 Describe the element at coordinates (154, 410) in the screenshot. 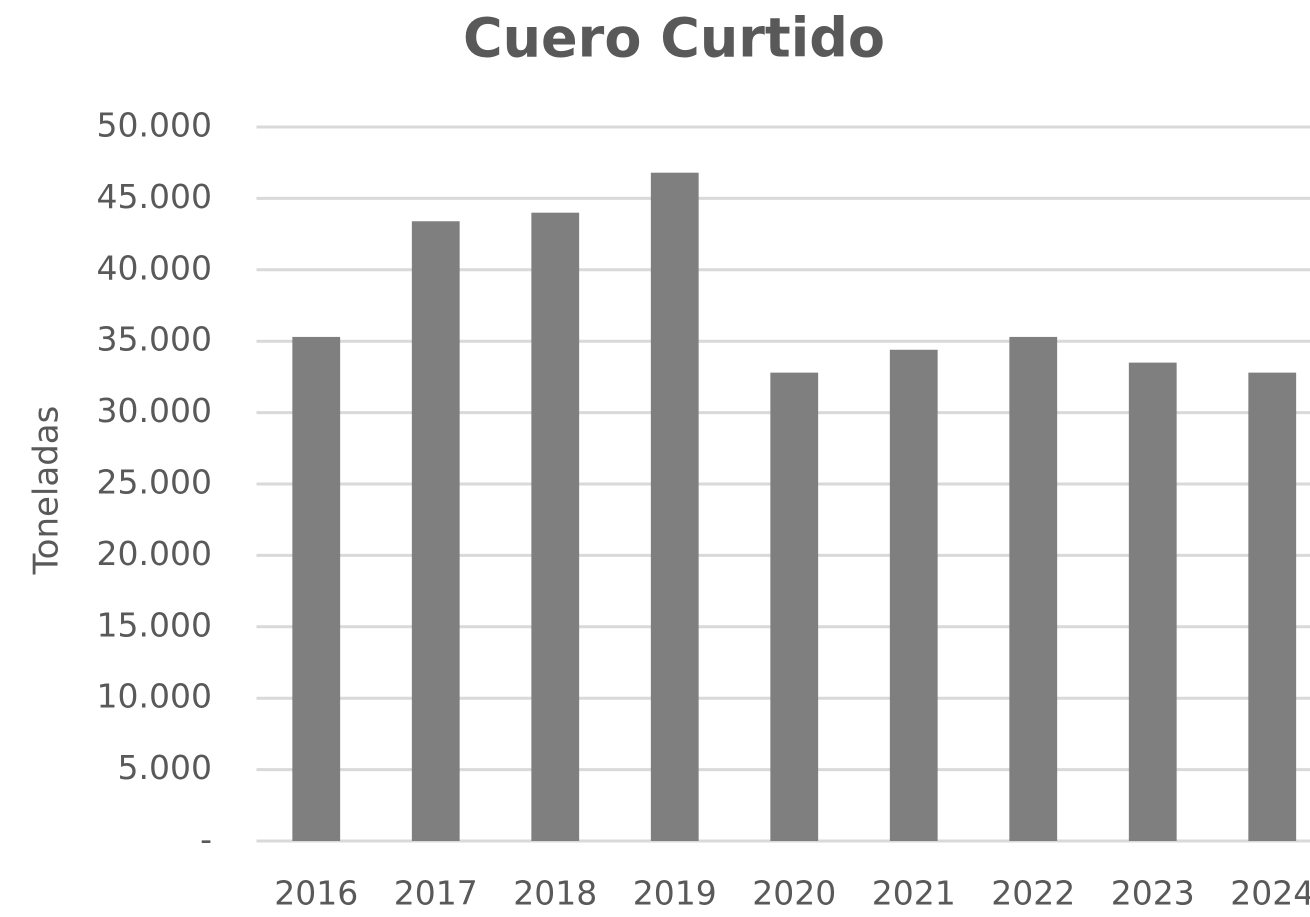

I see `y-tick-label: 30.000` at that location.